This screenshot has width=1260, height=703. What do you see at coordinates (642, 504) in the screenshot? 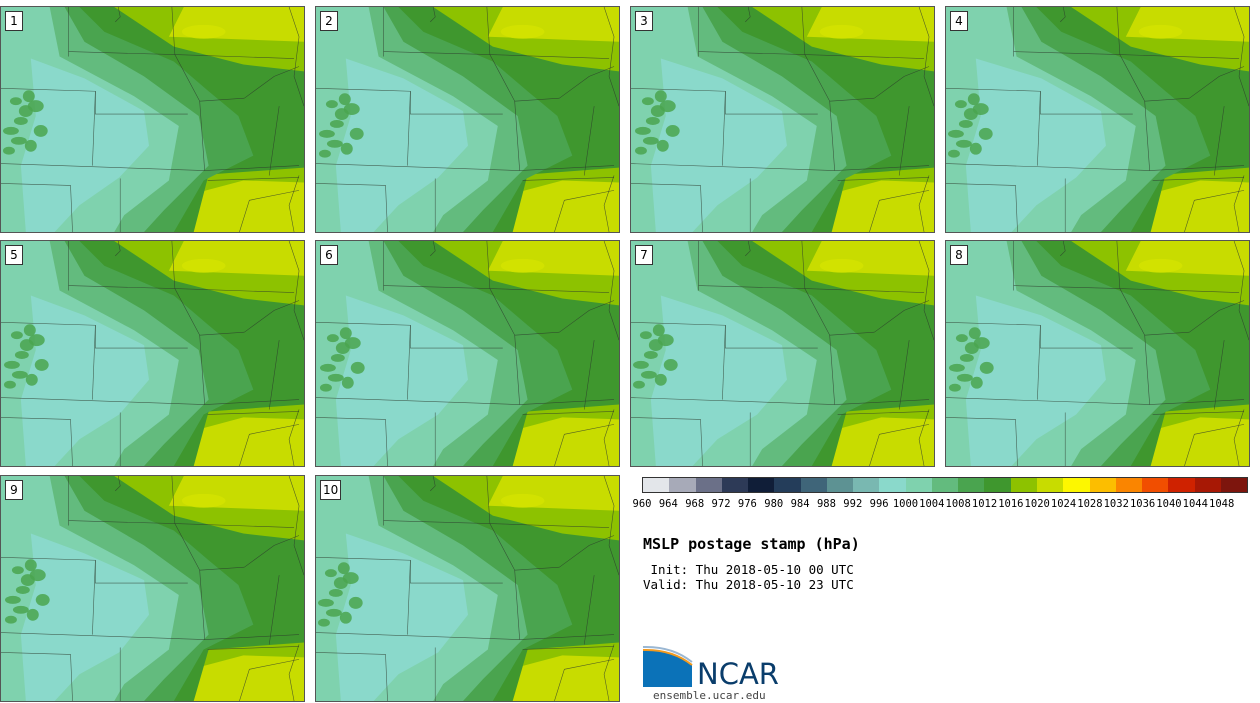
I see `colorbar-tick: 960` at bounding box center [642, 504].